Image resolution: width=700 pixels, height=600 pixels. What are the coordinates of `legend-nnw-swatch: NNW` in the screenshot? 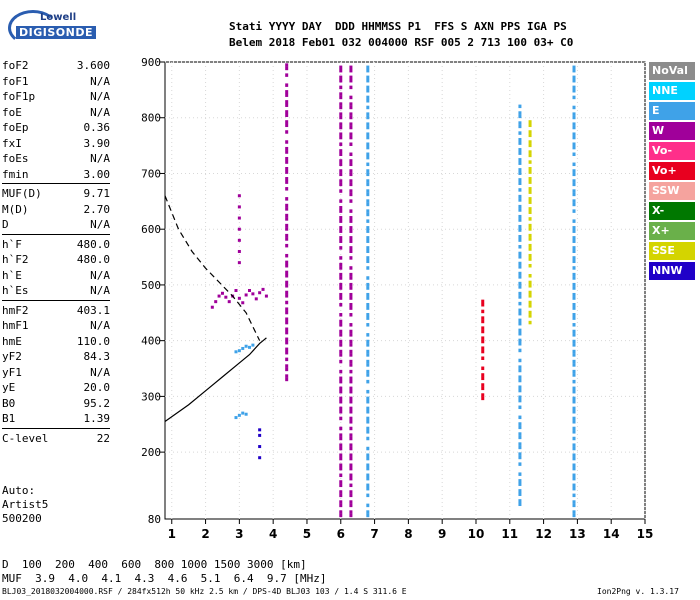 It's located at (672, 271).